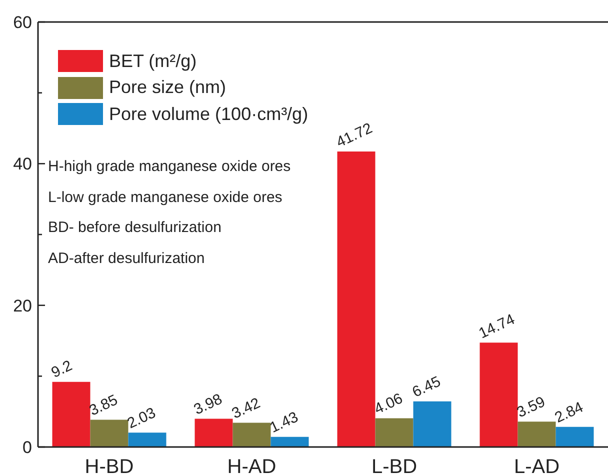 This screenshot has height=476, width=608. What do you see at coordinates (126, 258) in the screenshot?
I see `annotation: AD-after desulfurization` at bounding box center [126, 258].